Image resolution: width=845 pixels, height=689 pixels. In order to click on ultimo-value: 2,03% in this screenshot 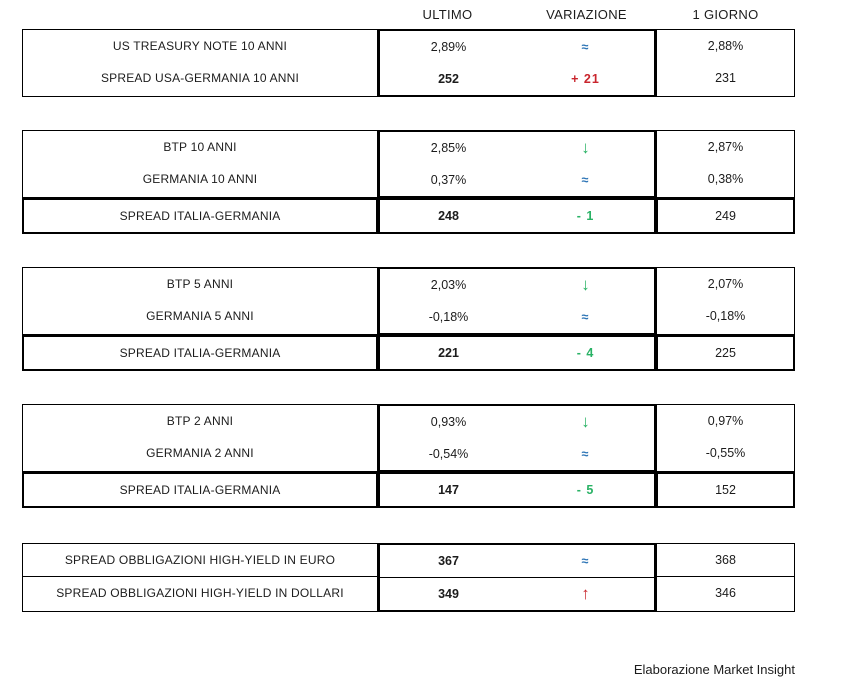, I will do `click(448, 285)`.